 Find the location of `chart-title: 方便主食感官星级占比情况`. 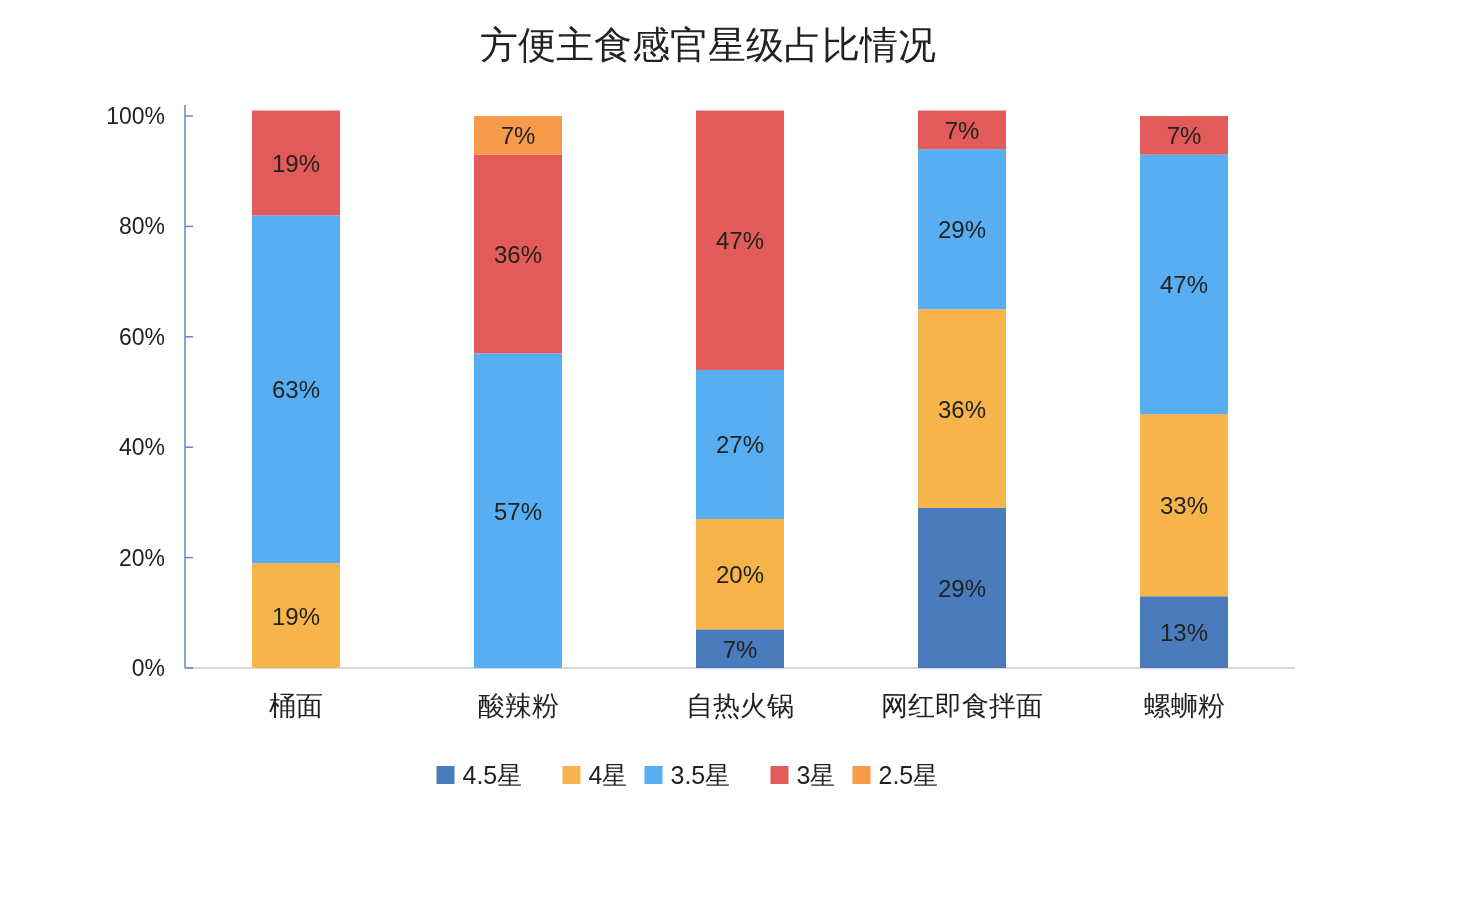

chart-title: 方便主食感官星级占比情况 is located at coordinates (707, 45).